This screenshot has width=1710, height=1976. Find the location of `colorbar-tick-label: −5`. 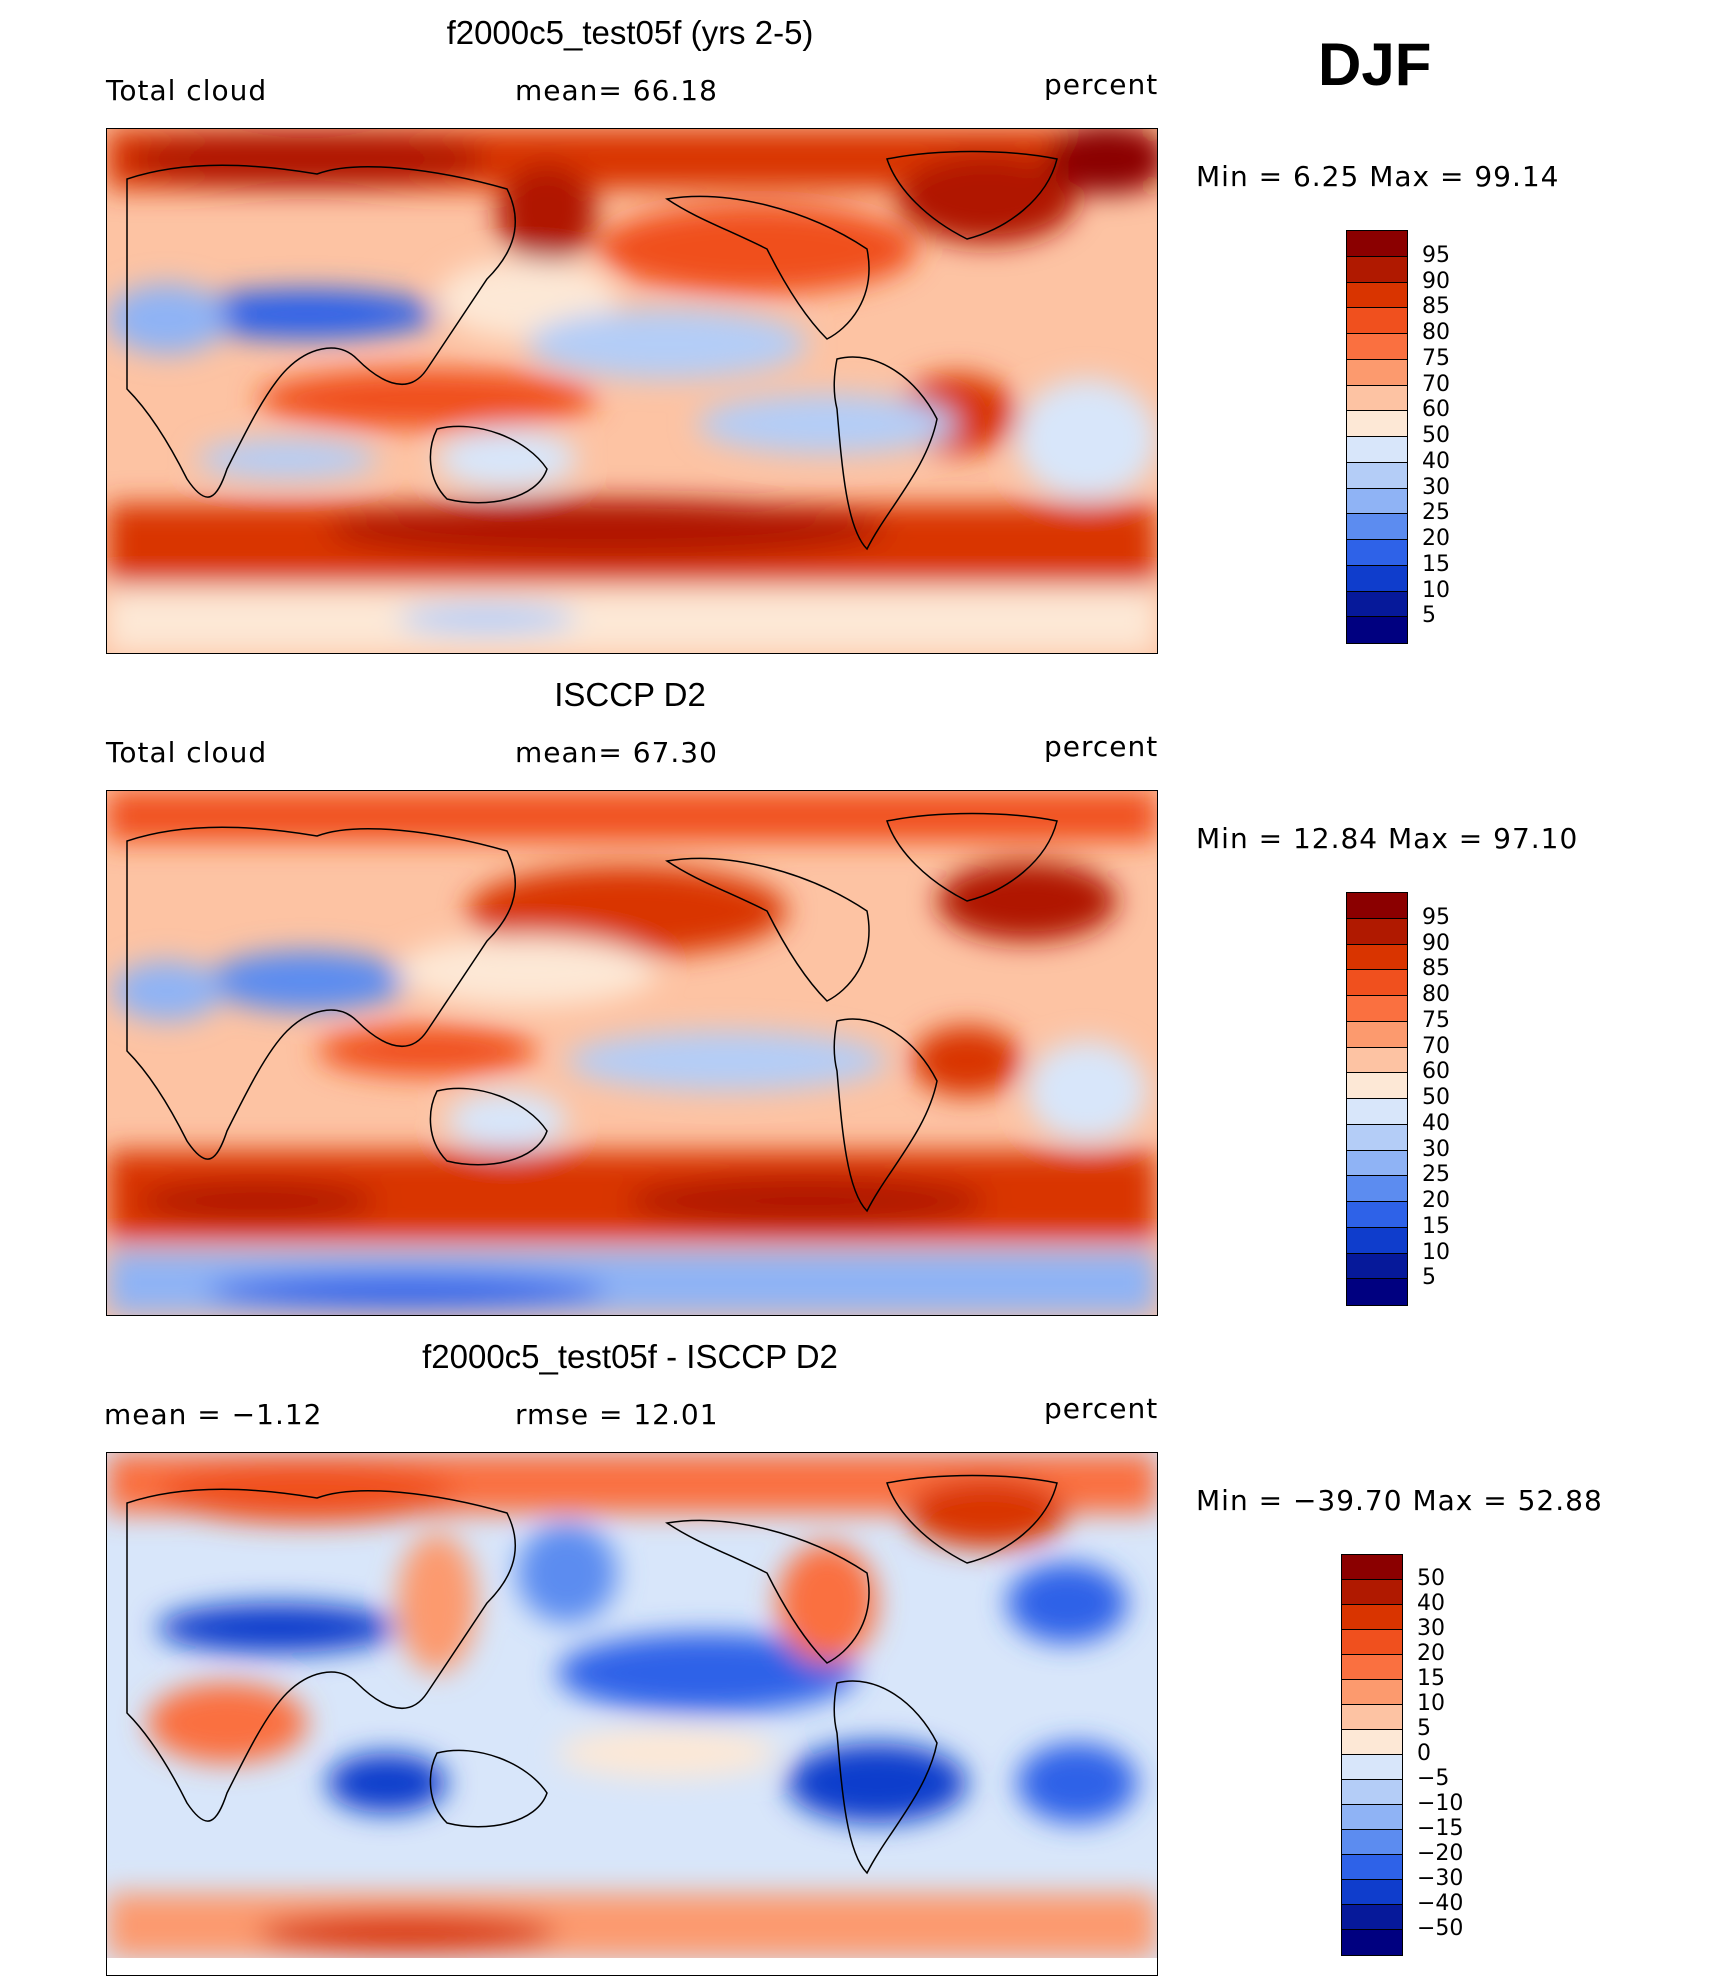

colorbar-tick-label: −5 is located at coordinates (1433, 1778).